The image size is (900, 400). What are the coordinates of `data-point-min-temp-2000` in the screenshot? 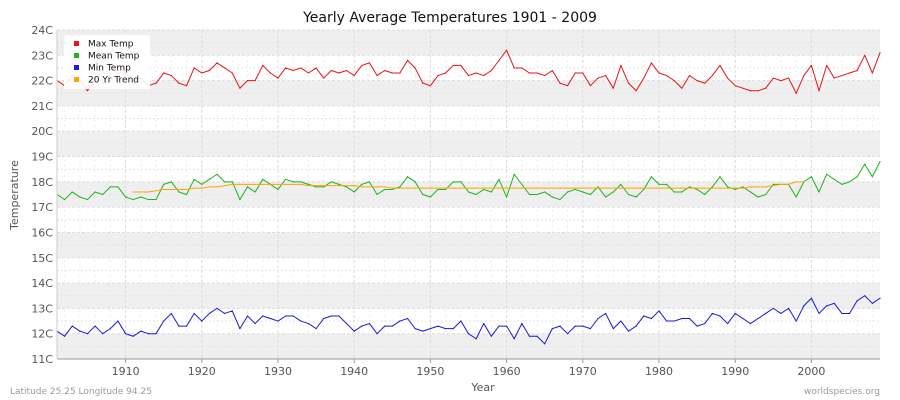 It's located at (811, 298).